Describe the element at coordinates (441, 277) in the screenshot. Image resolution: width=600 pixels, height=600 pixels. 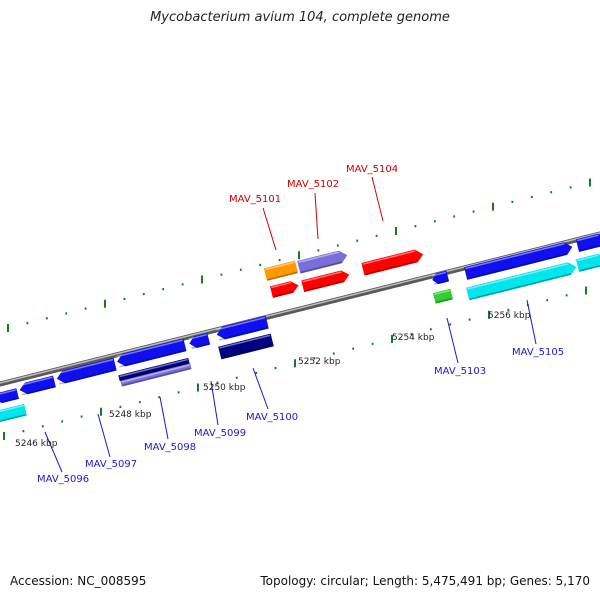
I see `gene-orf-f` at that location.